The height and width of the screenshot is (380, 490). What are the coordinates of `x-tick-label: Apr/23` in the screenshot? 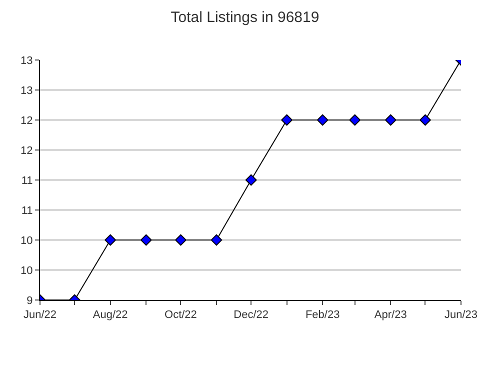 It's located at (390, 315).